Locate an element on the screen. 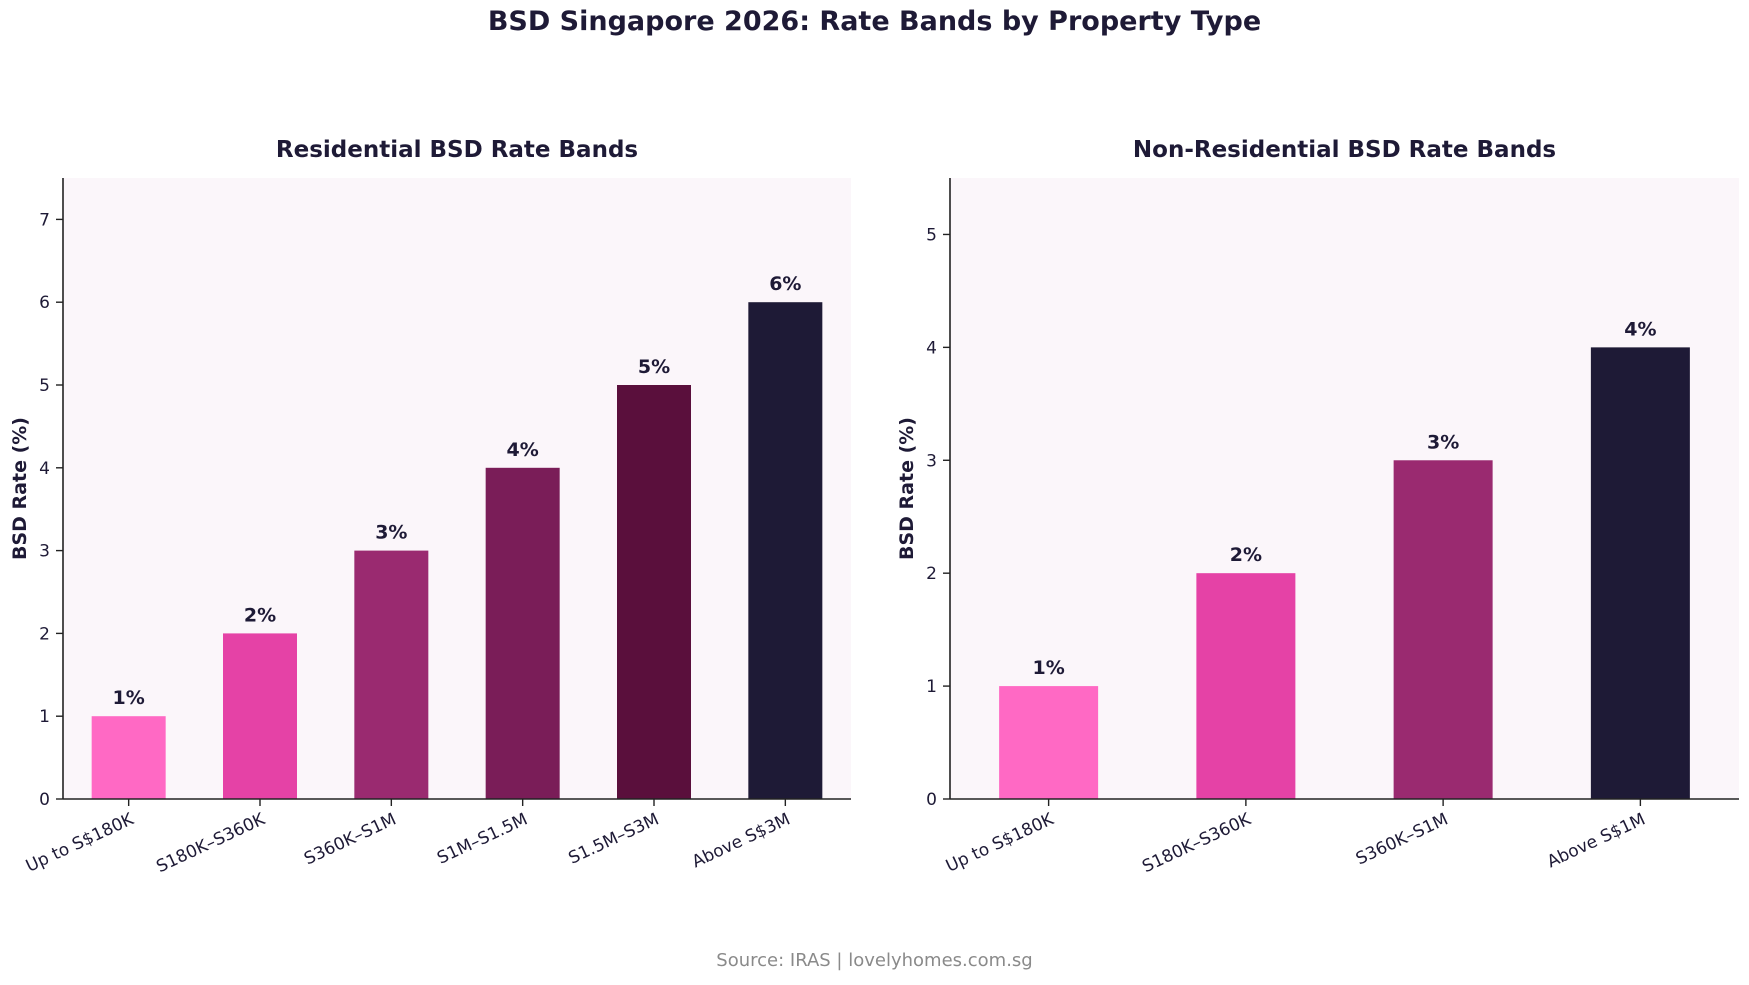 The height and width of the screenshot is (985, 1749). panel-title: Residential BSD Rate Bands is located at coordinates (457, 150).